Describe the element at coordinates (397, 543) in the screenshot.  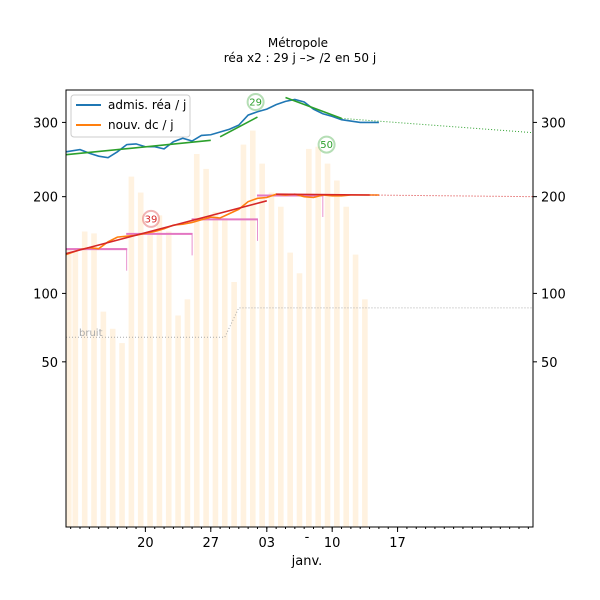
I see `x-tick-label: 17` at that location.